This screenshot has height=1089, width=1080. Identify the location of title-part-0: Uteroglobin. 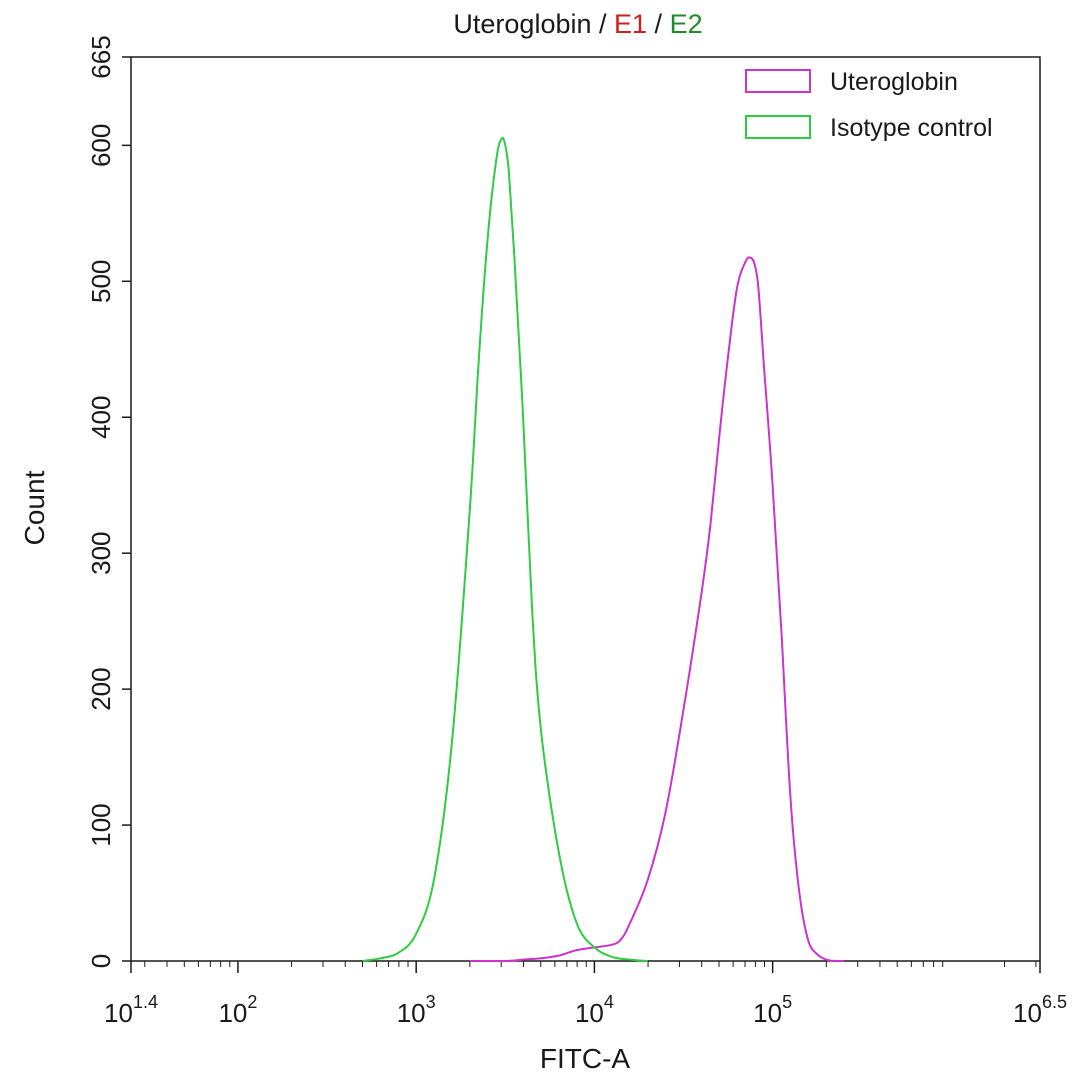
(522, 24).